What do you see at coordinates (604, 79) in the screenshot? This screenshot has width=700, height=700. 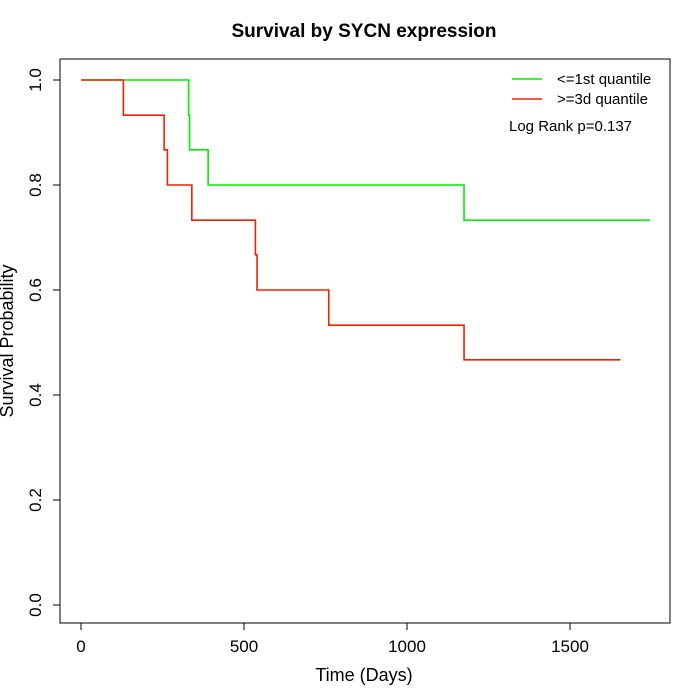 I see `legend-label-low-quantile: <=1st quantile` at bounding box center [604, 79].